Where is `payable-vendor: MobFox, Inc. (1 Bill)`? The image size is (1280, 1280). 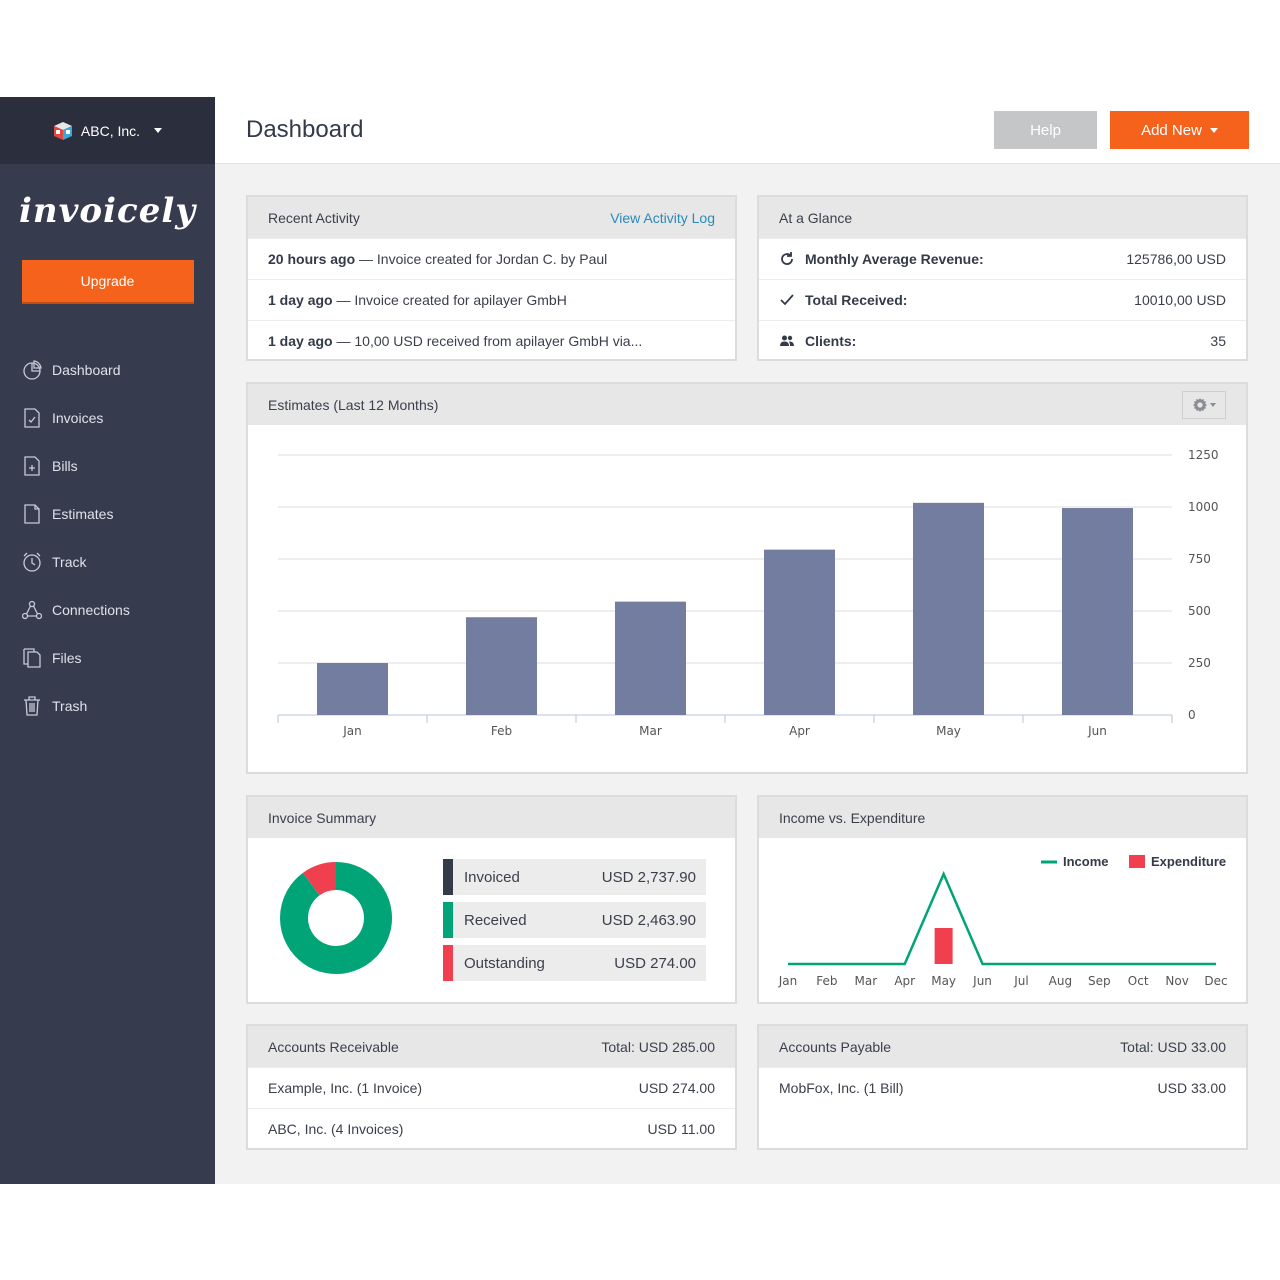 payable-vendor: MobFox, Inc. (1 Bill) is located at coordinates (841, 1088).